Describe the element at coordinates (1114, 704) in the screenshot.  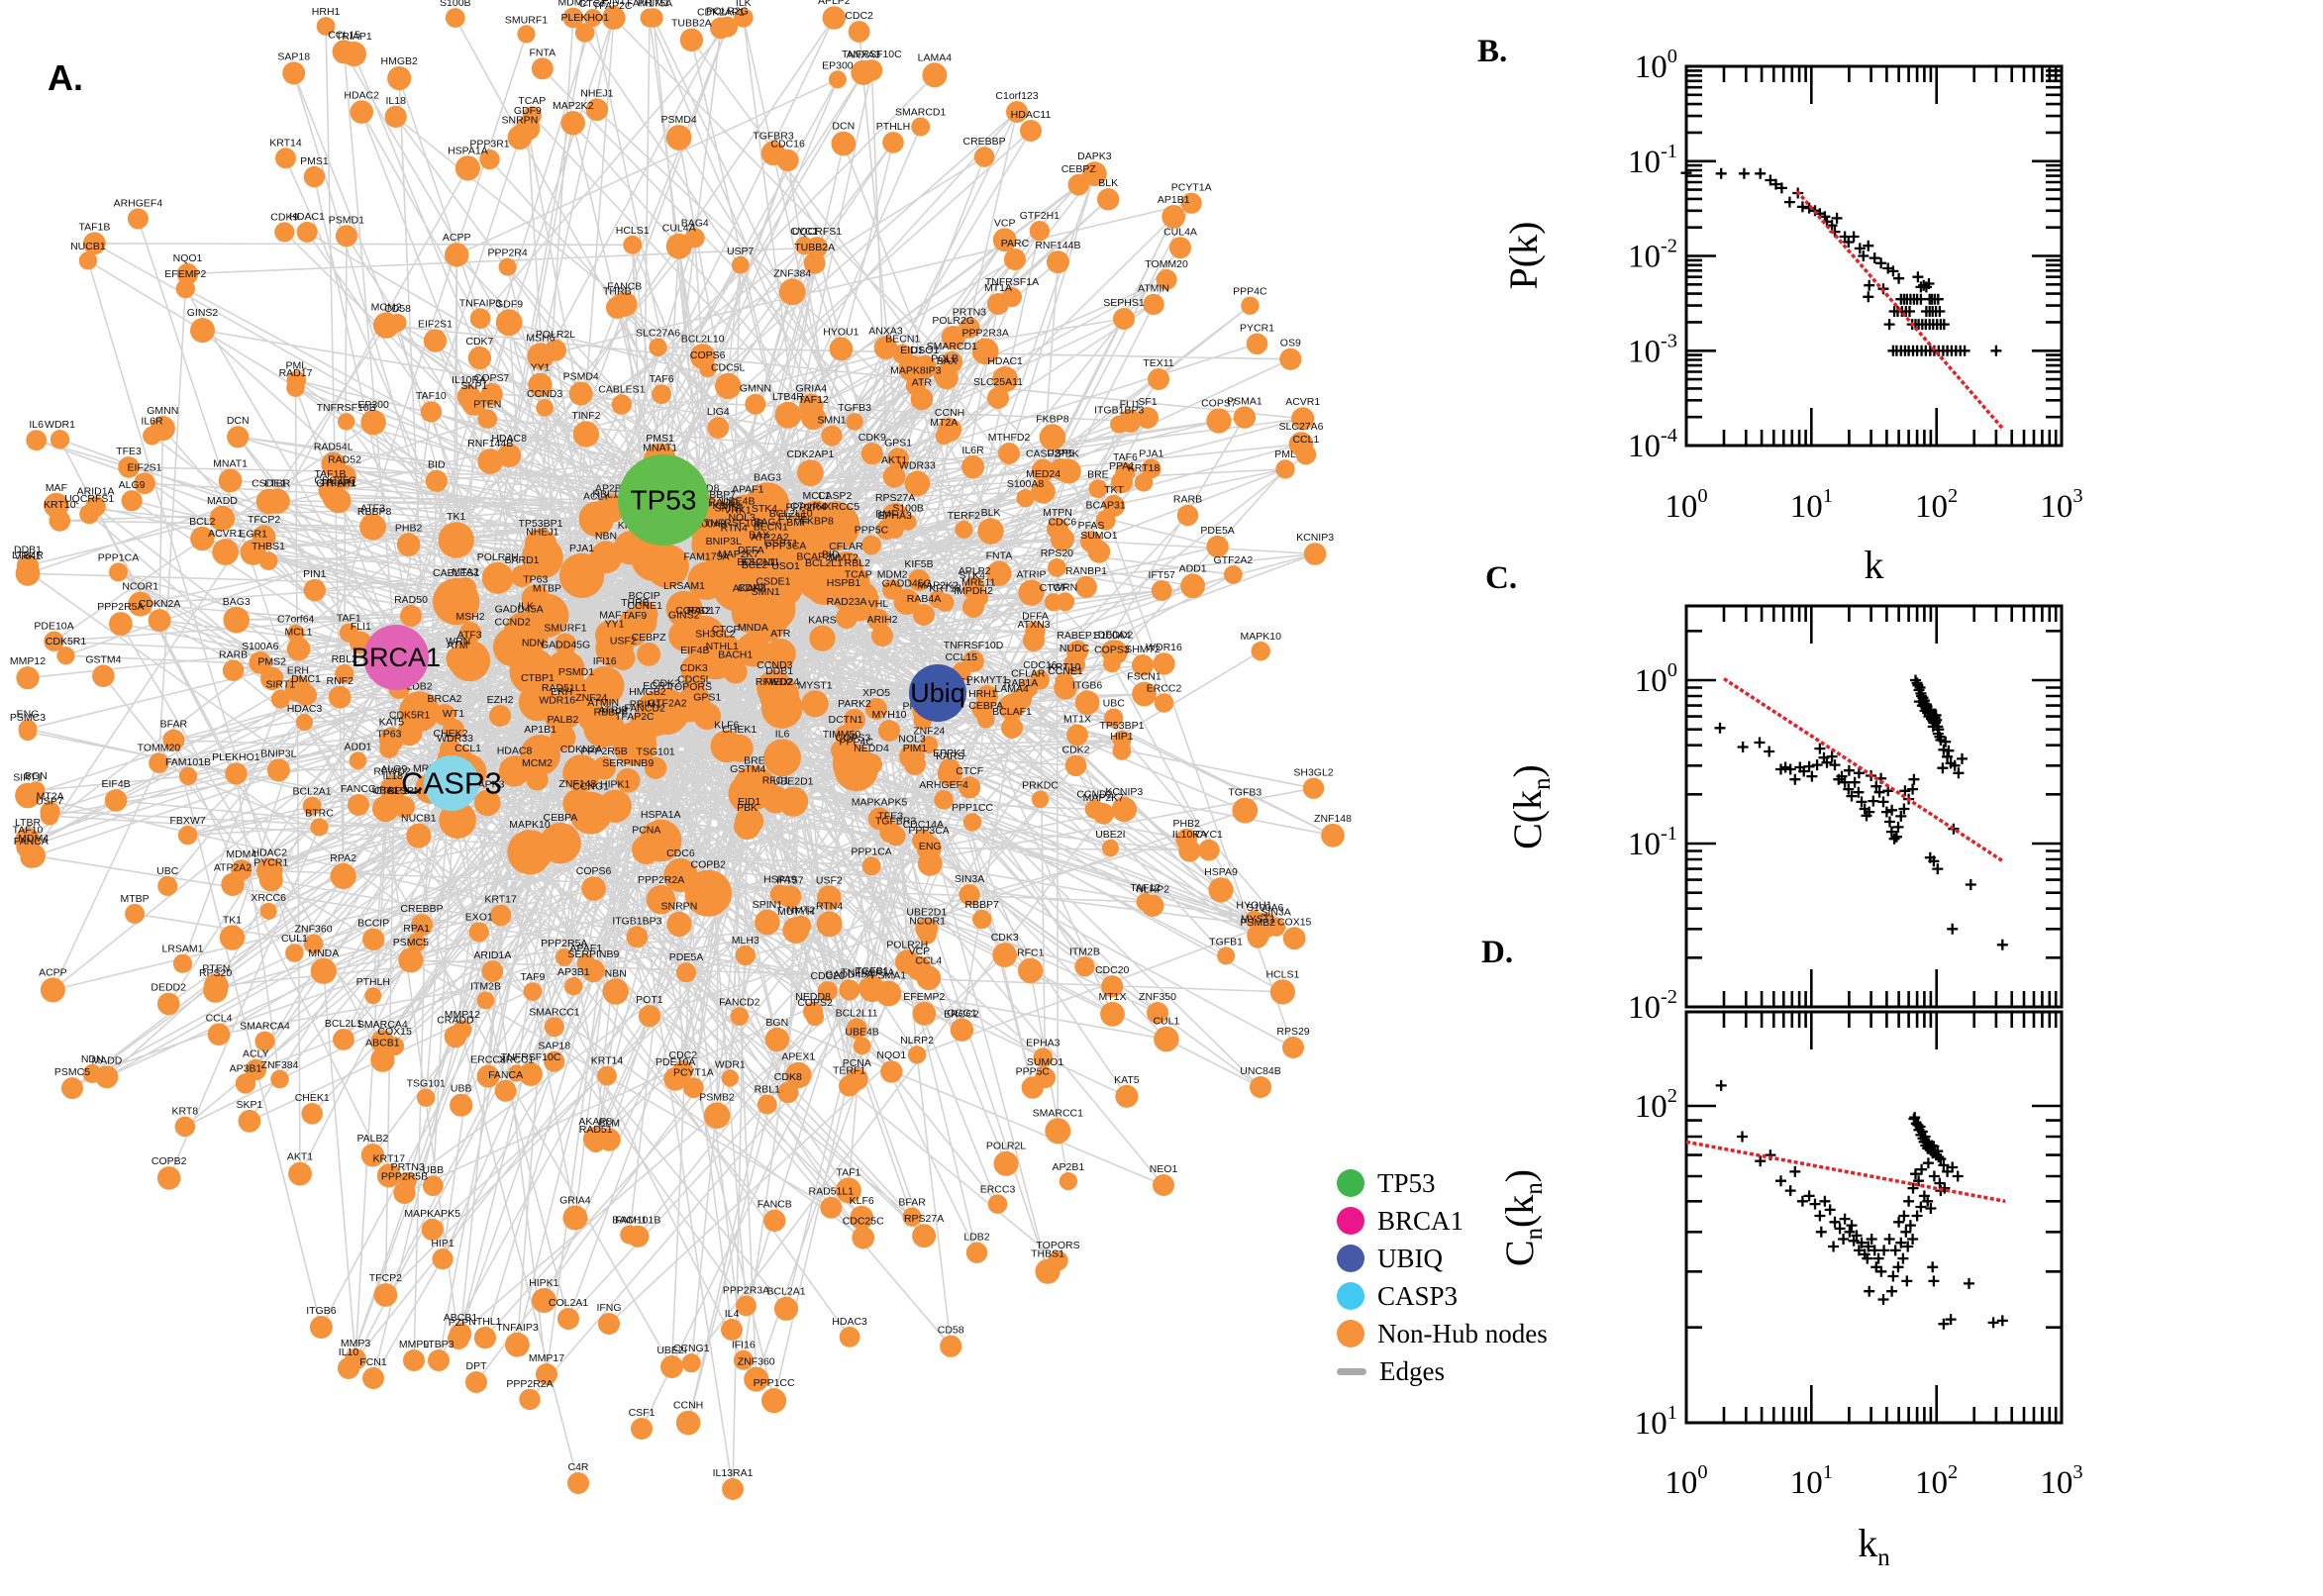
I see `network-node-label: UBC` at that location.